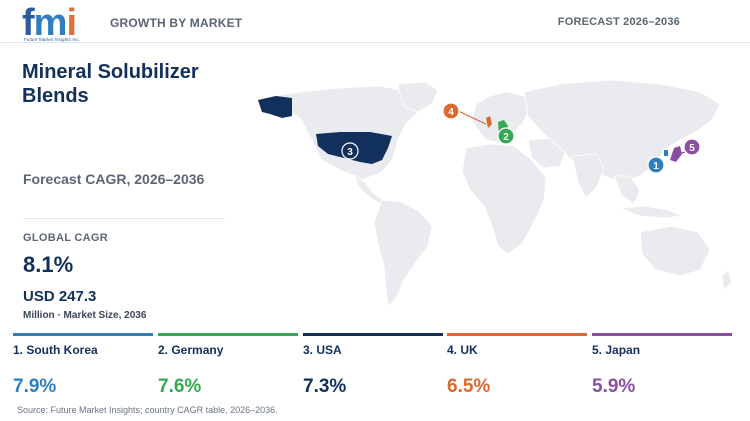 This screenshot has width=750, height=421. Describe the element at coordinates (418, 97) in the screenshot. I see `greenland-land` at that location.